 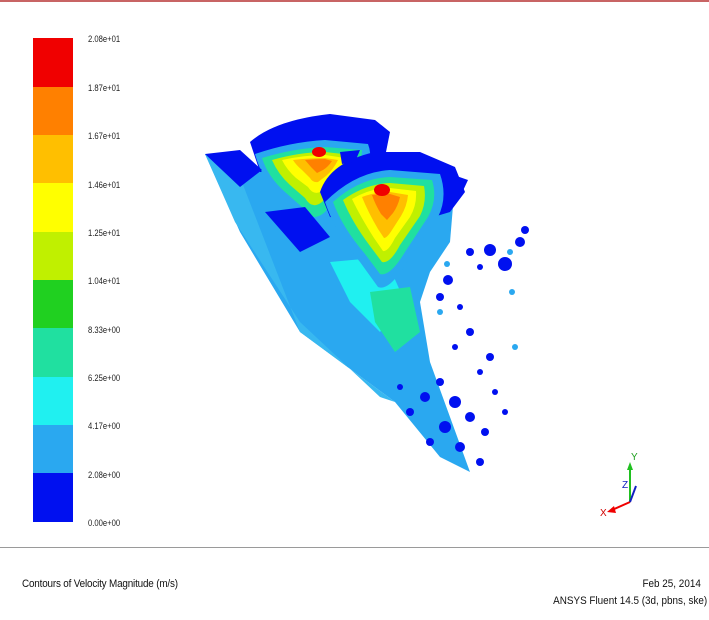 I want to click on legend-label: 1.67e+01, so click(x=104, y=136).